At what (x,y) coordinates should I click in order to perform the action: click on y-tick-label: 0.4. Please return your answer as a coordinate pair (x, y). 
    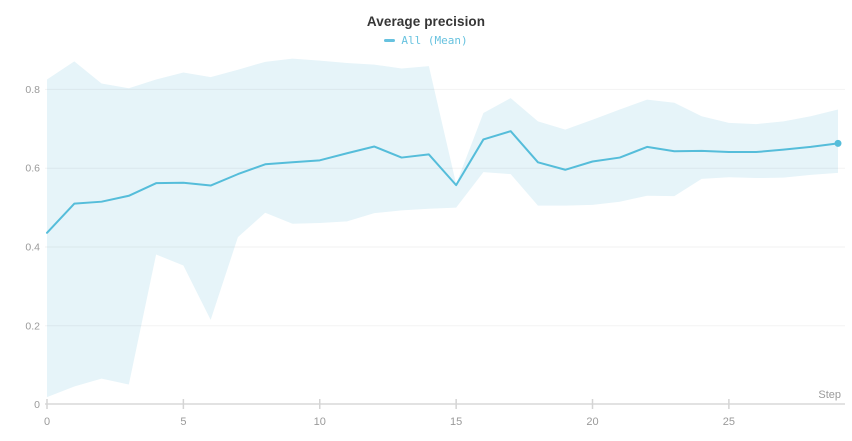
    Looking at the image, I should click on (32, 248).